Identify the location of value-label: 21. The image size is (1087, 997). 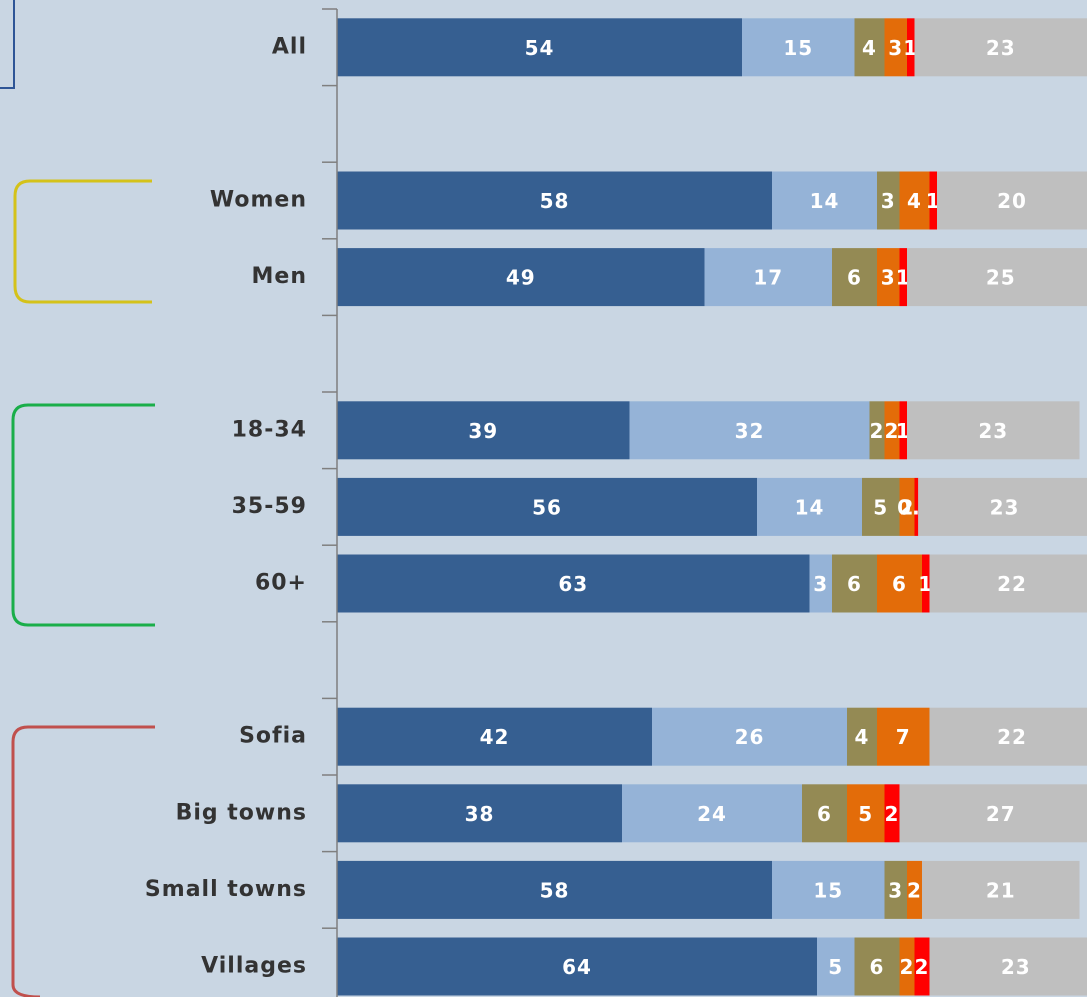
(1001, 890).